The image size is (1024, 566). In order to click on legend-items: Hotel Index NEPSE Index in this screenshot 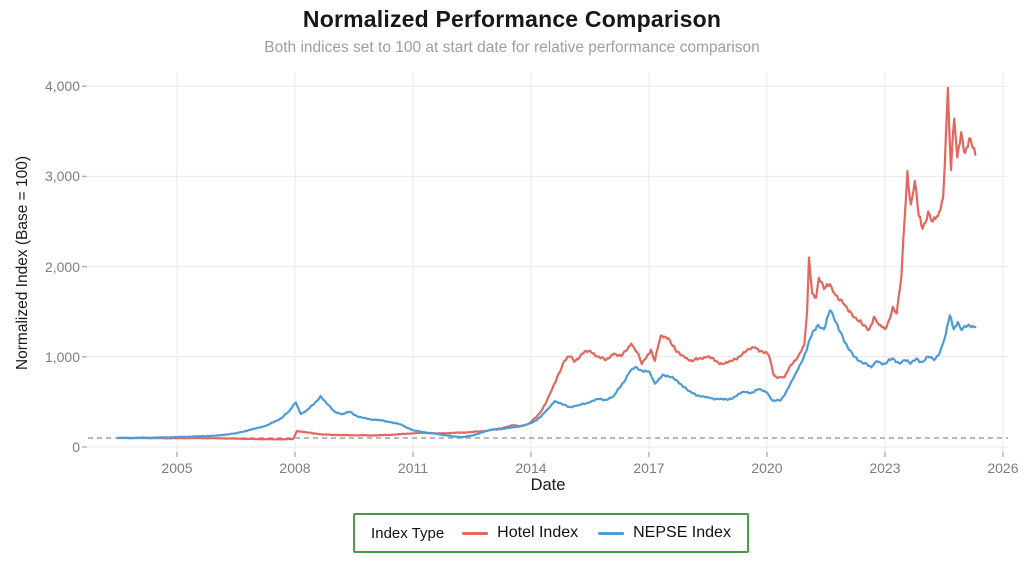, I will do `click(596, 533)`.